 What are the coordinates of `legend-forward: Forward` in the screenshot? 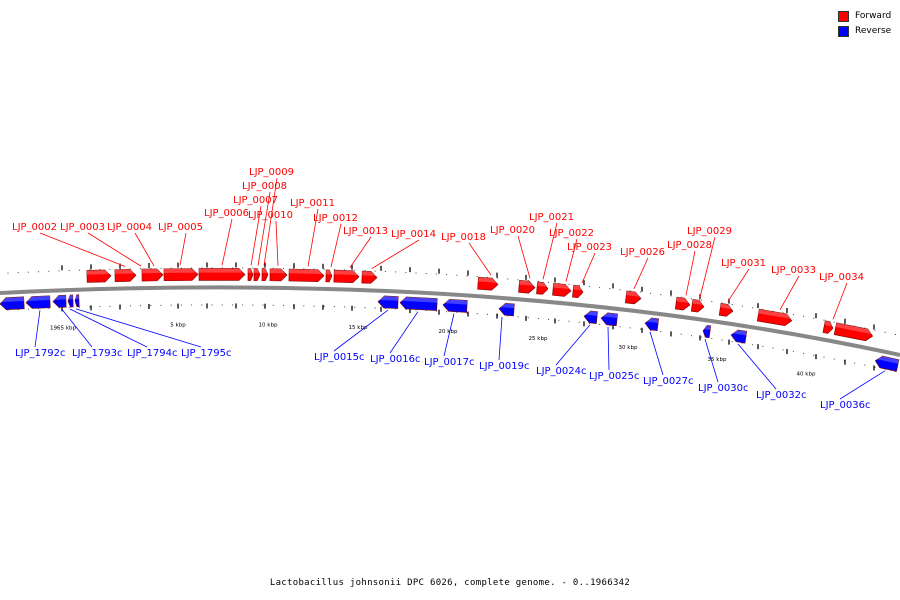 It's located at (864, 16).